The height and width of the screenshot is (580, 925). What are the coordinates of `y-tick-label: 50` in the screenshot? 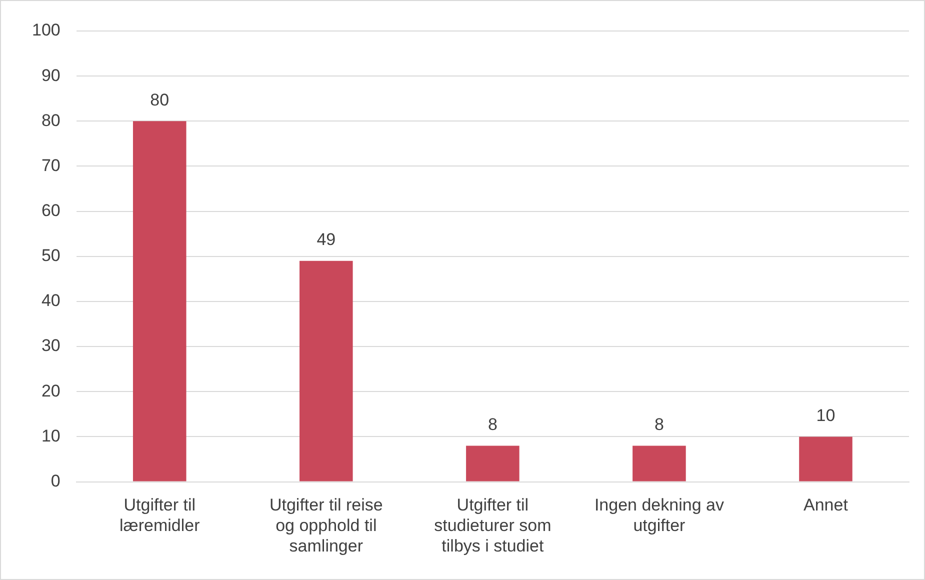 It's located at (50, 256).